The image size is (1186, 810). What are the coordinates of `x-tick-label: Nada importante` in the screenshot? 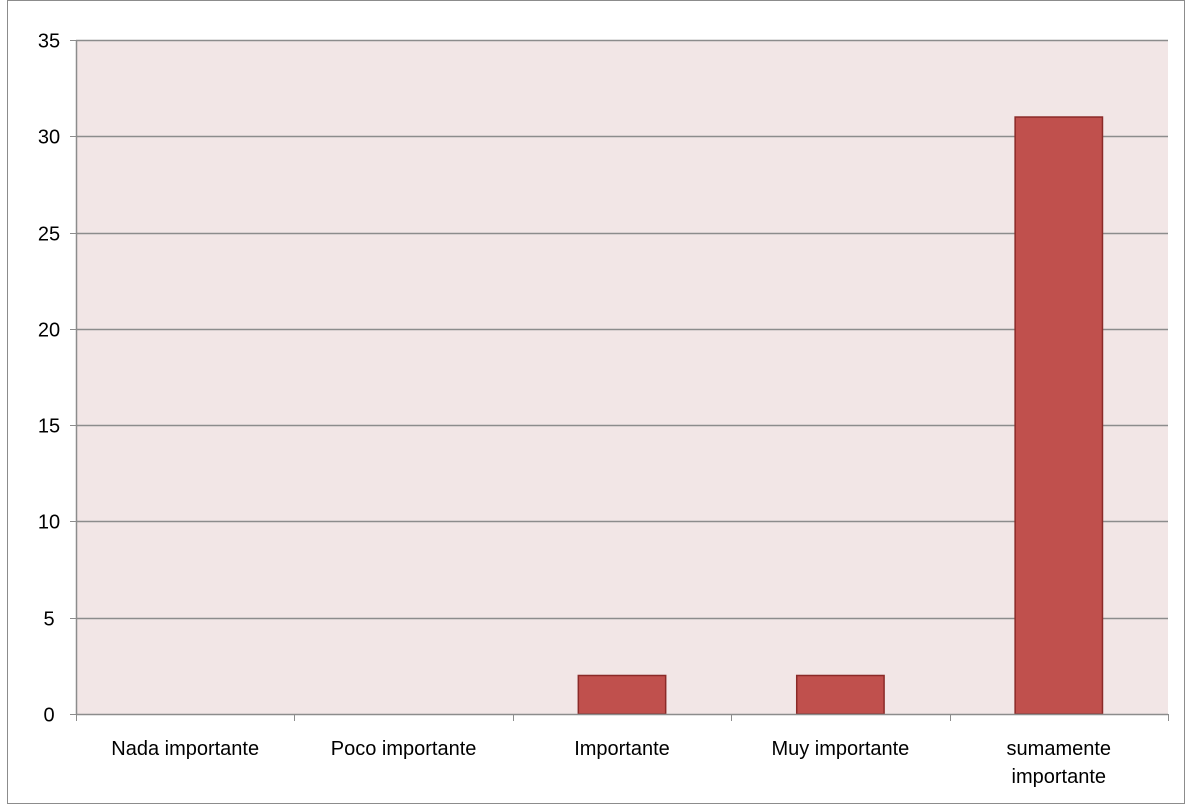 It's located at (185, 749).